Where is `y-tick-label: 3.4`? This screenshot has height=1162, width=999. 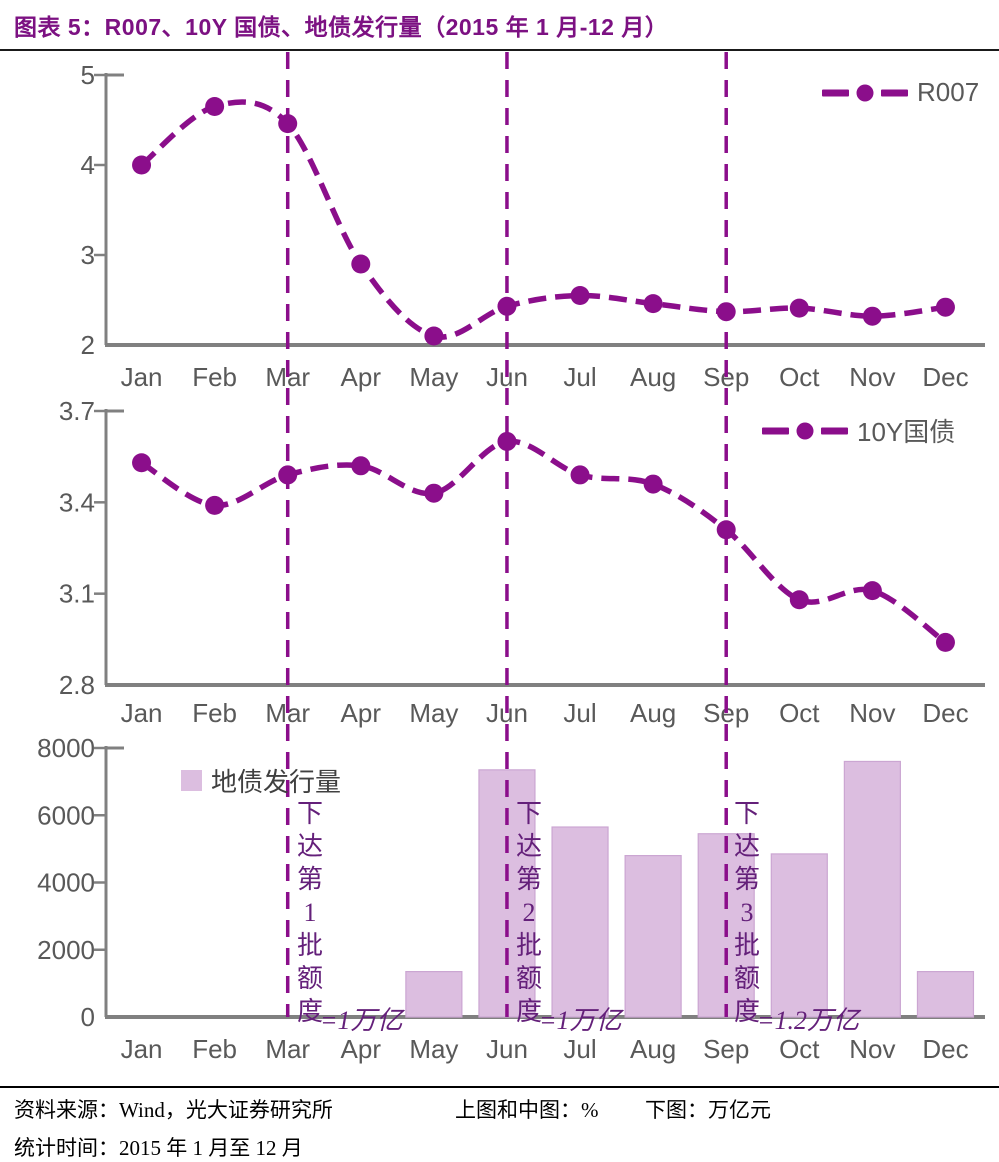 y-tick-label: 3.4 is located at coordinates (77, 502).